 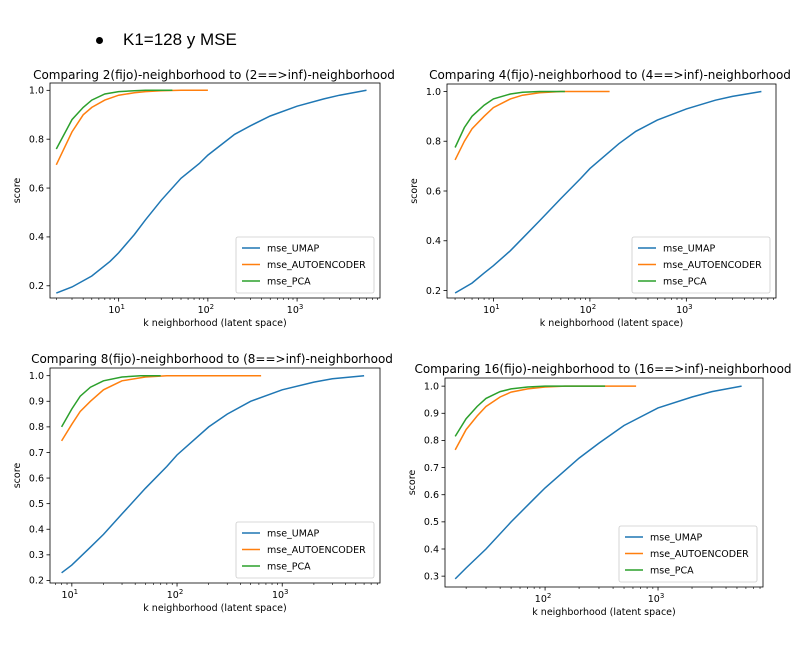 I want to click on heading-text: K1=128 y MSE, so click(x=180, y=39).